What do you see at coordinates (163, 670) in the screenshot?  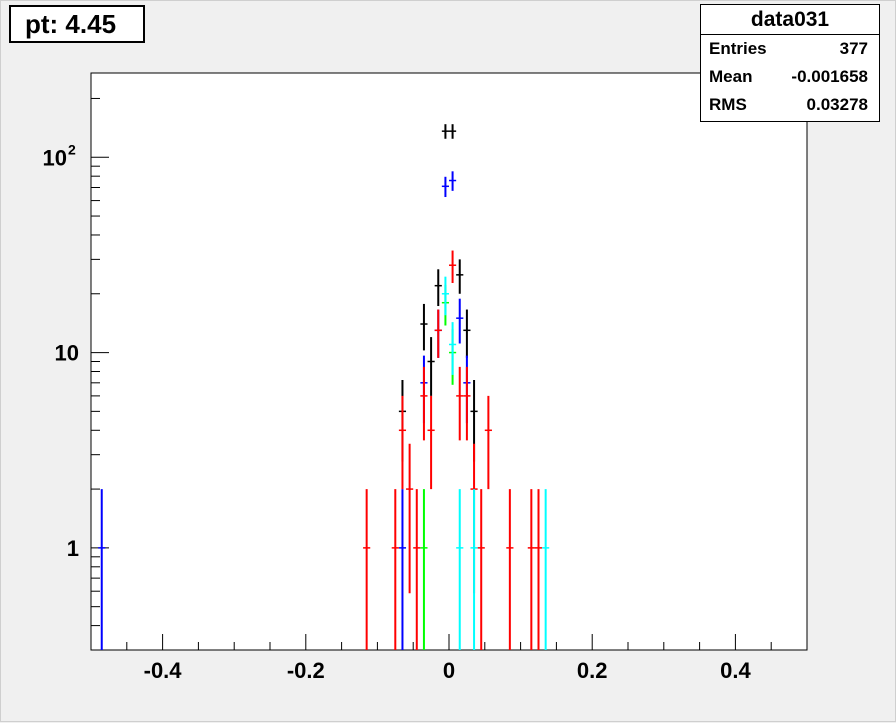 I see `x-tick-label: -0.4` at bounding box center [163, 670].